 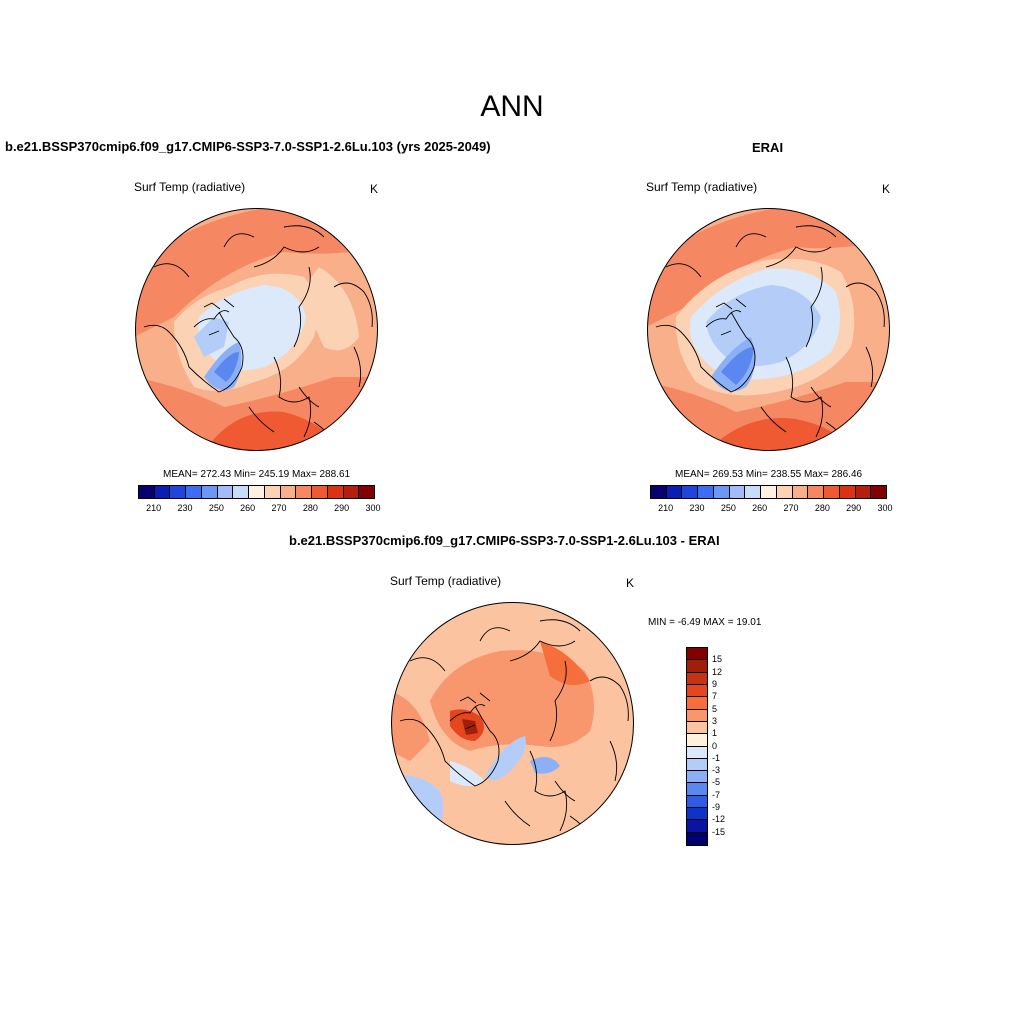 I want to click on diff-polar-map, so click(x=512, y=723).